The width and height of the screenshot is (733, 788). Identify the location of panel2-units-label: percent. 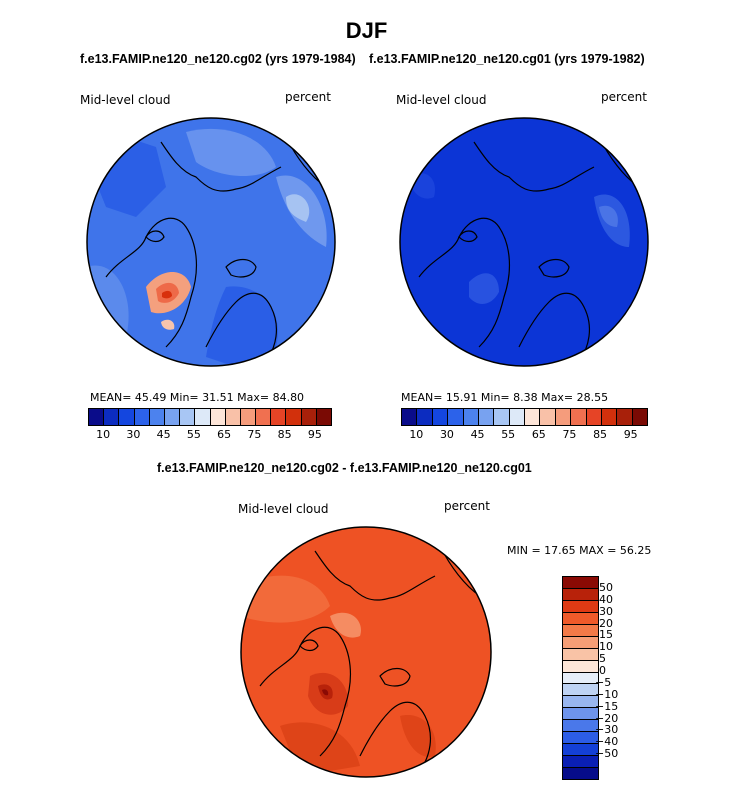
(624, 97).